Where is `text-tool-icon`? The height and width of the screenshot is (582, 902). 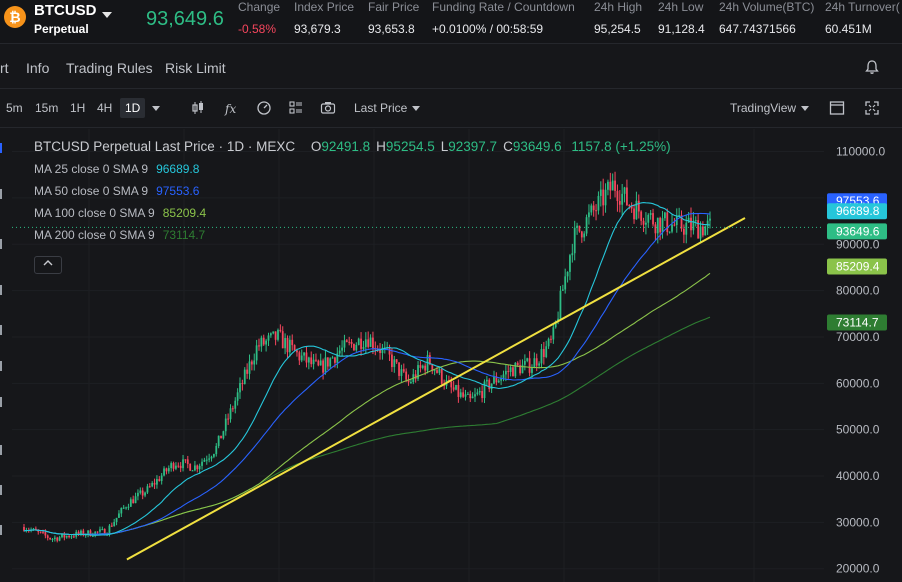
text-tool-icon is located at coordinates (5, 330).